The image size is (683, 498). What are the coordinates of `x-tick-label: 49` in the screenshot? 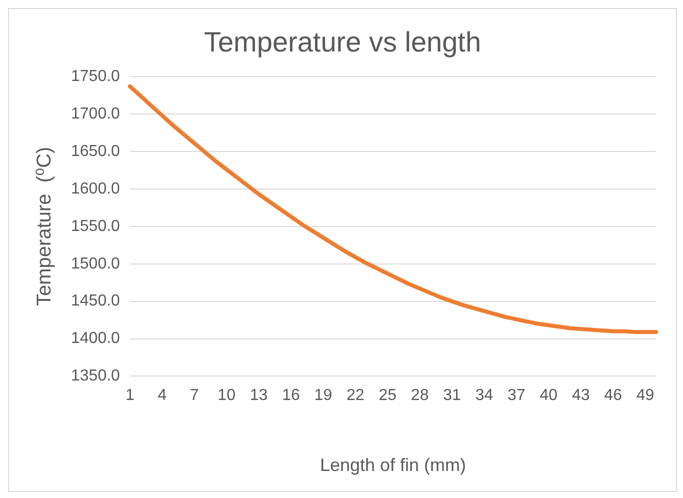 It's located at (645, 395).